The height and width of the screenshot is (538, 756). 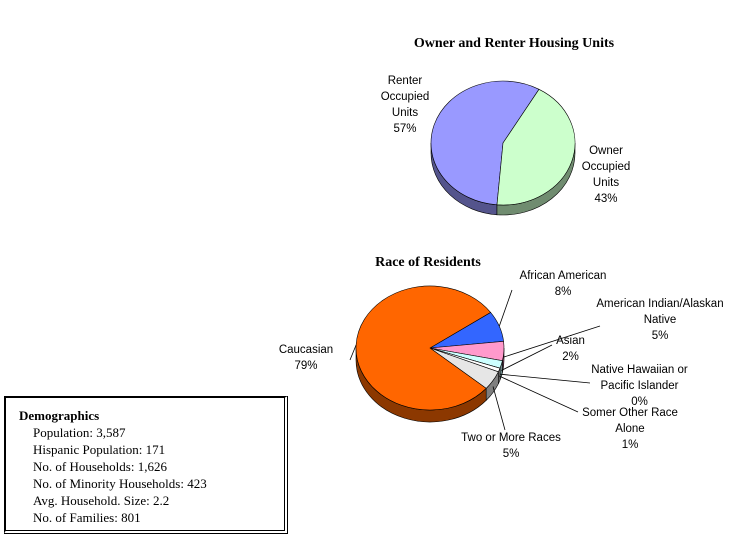 I want to click on slice-label: Asian 2%, so click(x=570, y=349).